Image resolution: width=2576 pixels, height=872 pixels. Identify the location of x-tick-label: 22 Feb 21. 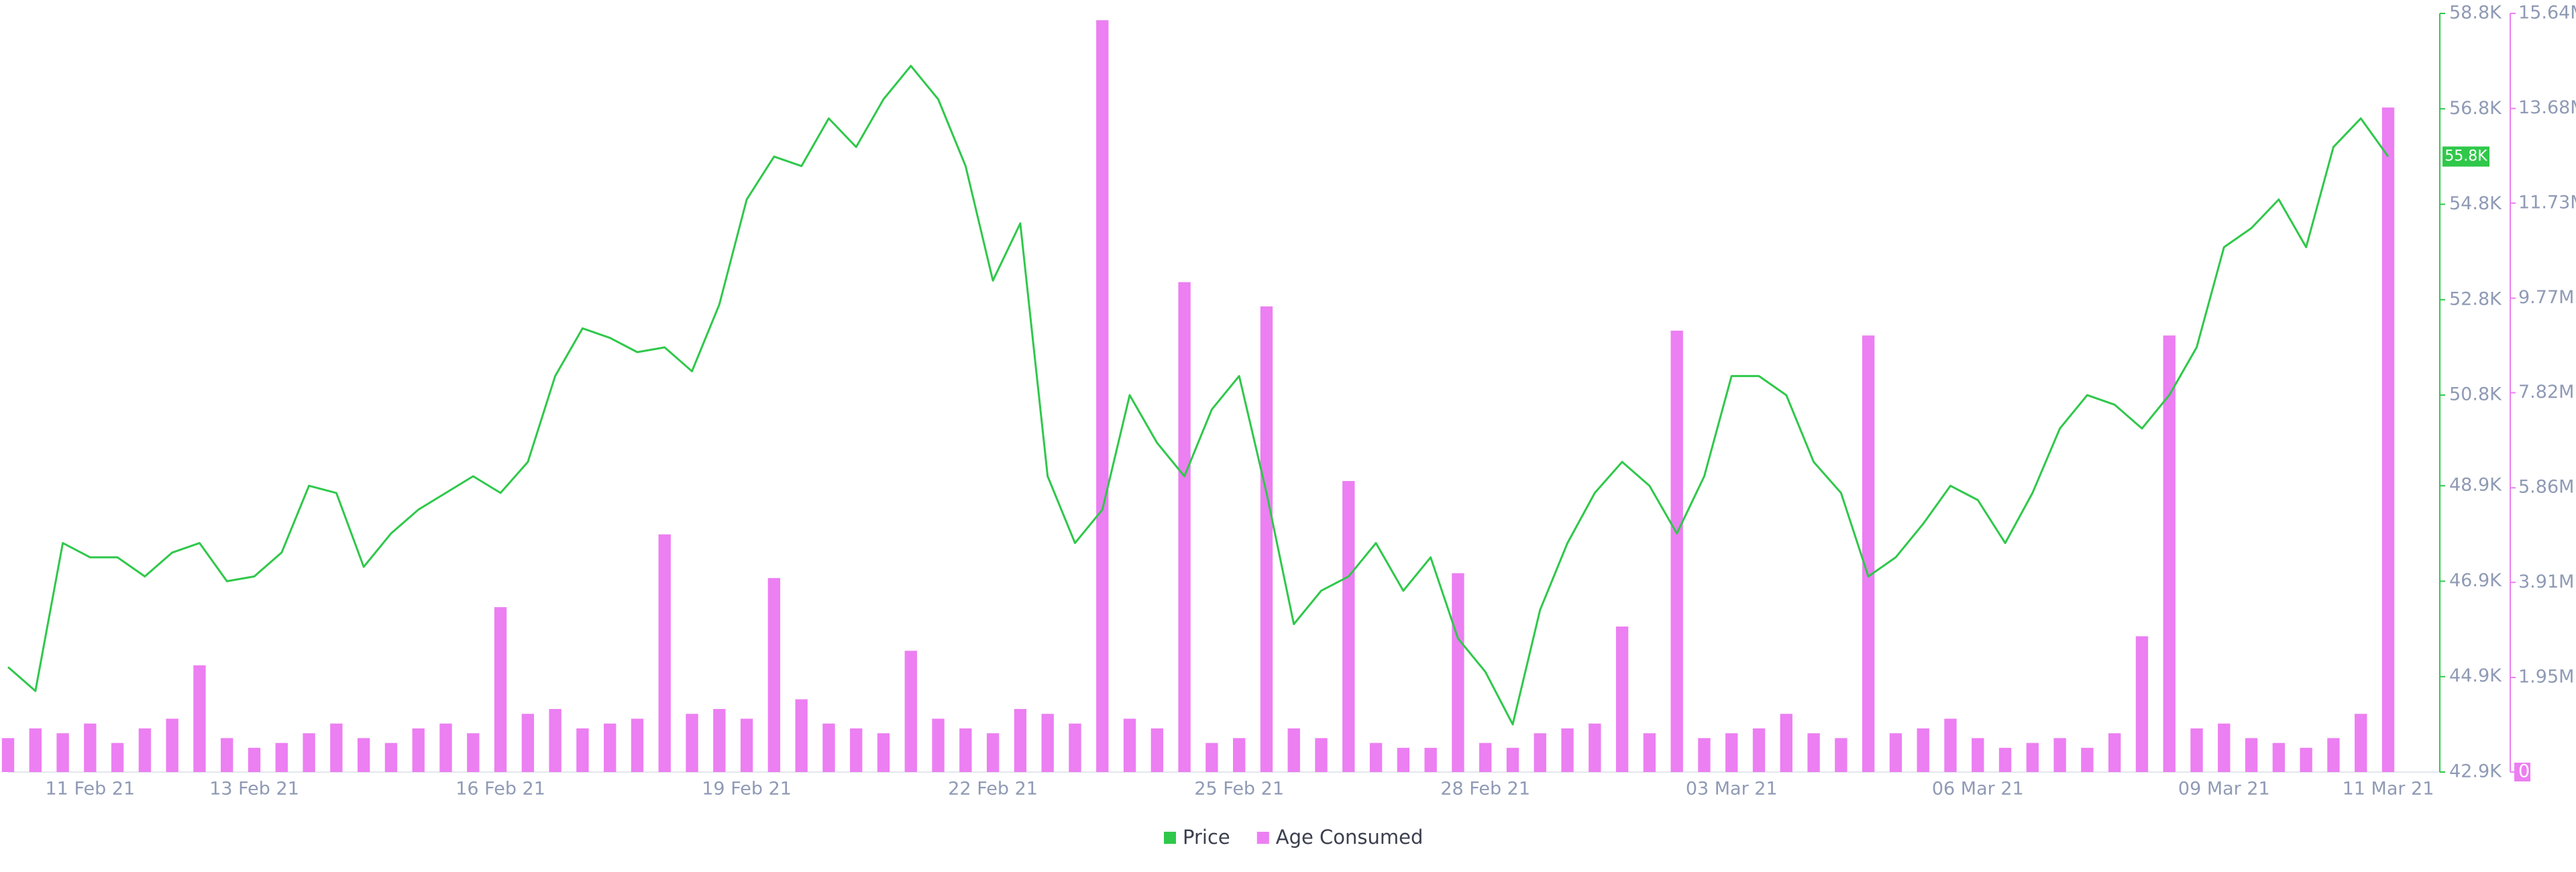
(993, 790).